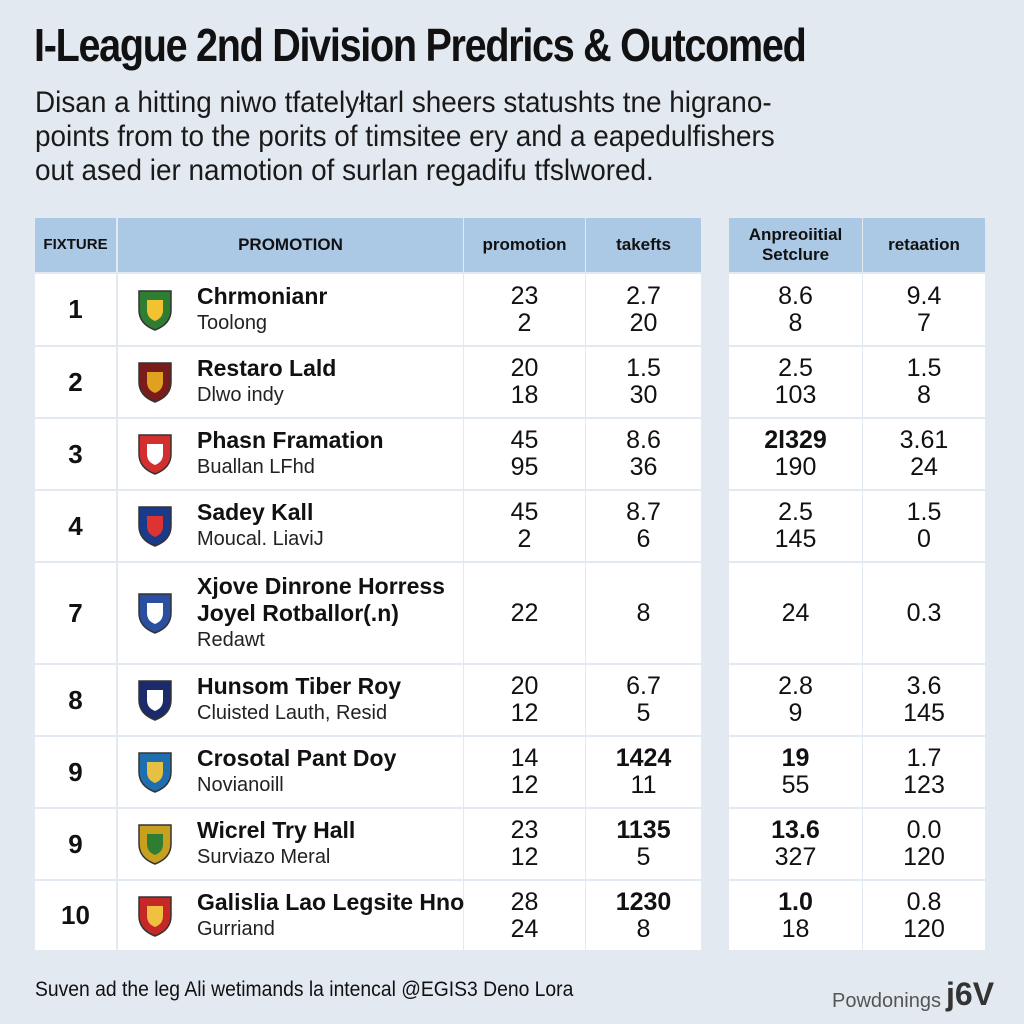  Describe the element at coordinates (299, 686) in the screenshot. I see `team-name: Hunsom Tiber Roy` at that location.